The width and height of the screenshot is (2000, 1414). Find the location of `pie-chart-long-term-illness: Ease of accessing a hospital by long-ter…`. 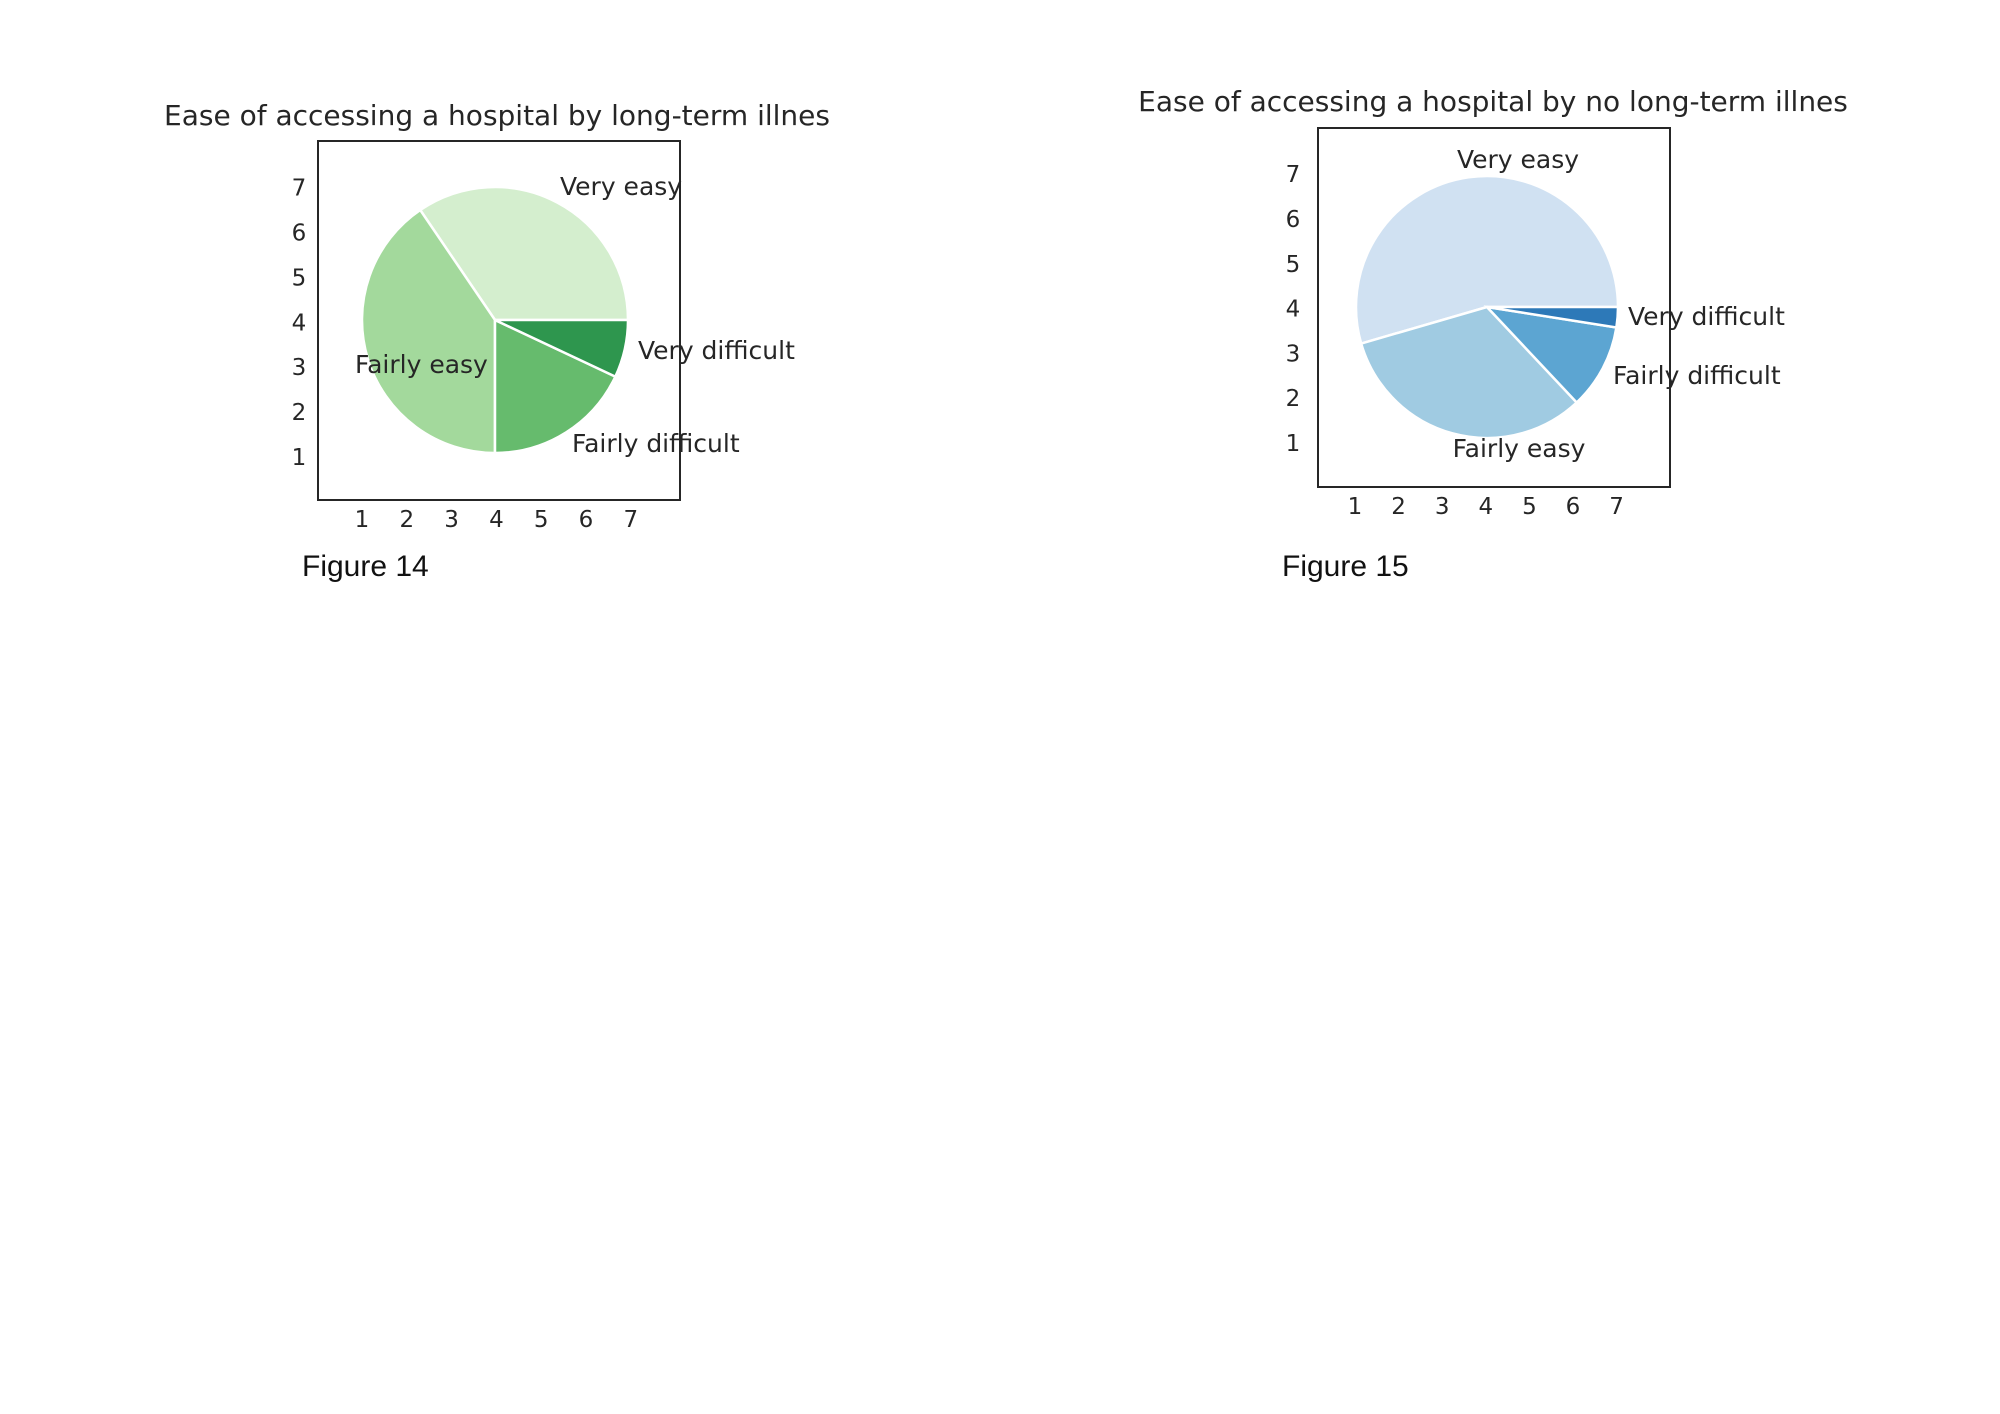

pie-chart-long-term-illness: Ease of accessing a hospital by long-ter… is located at coordinates (497, 316).